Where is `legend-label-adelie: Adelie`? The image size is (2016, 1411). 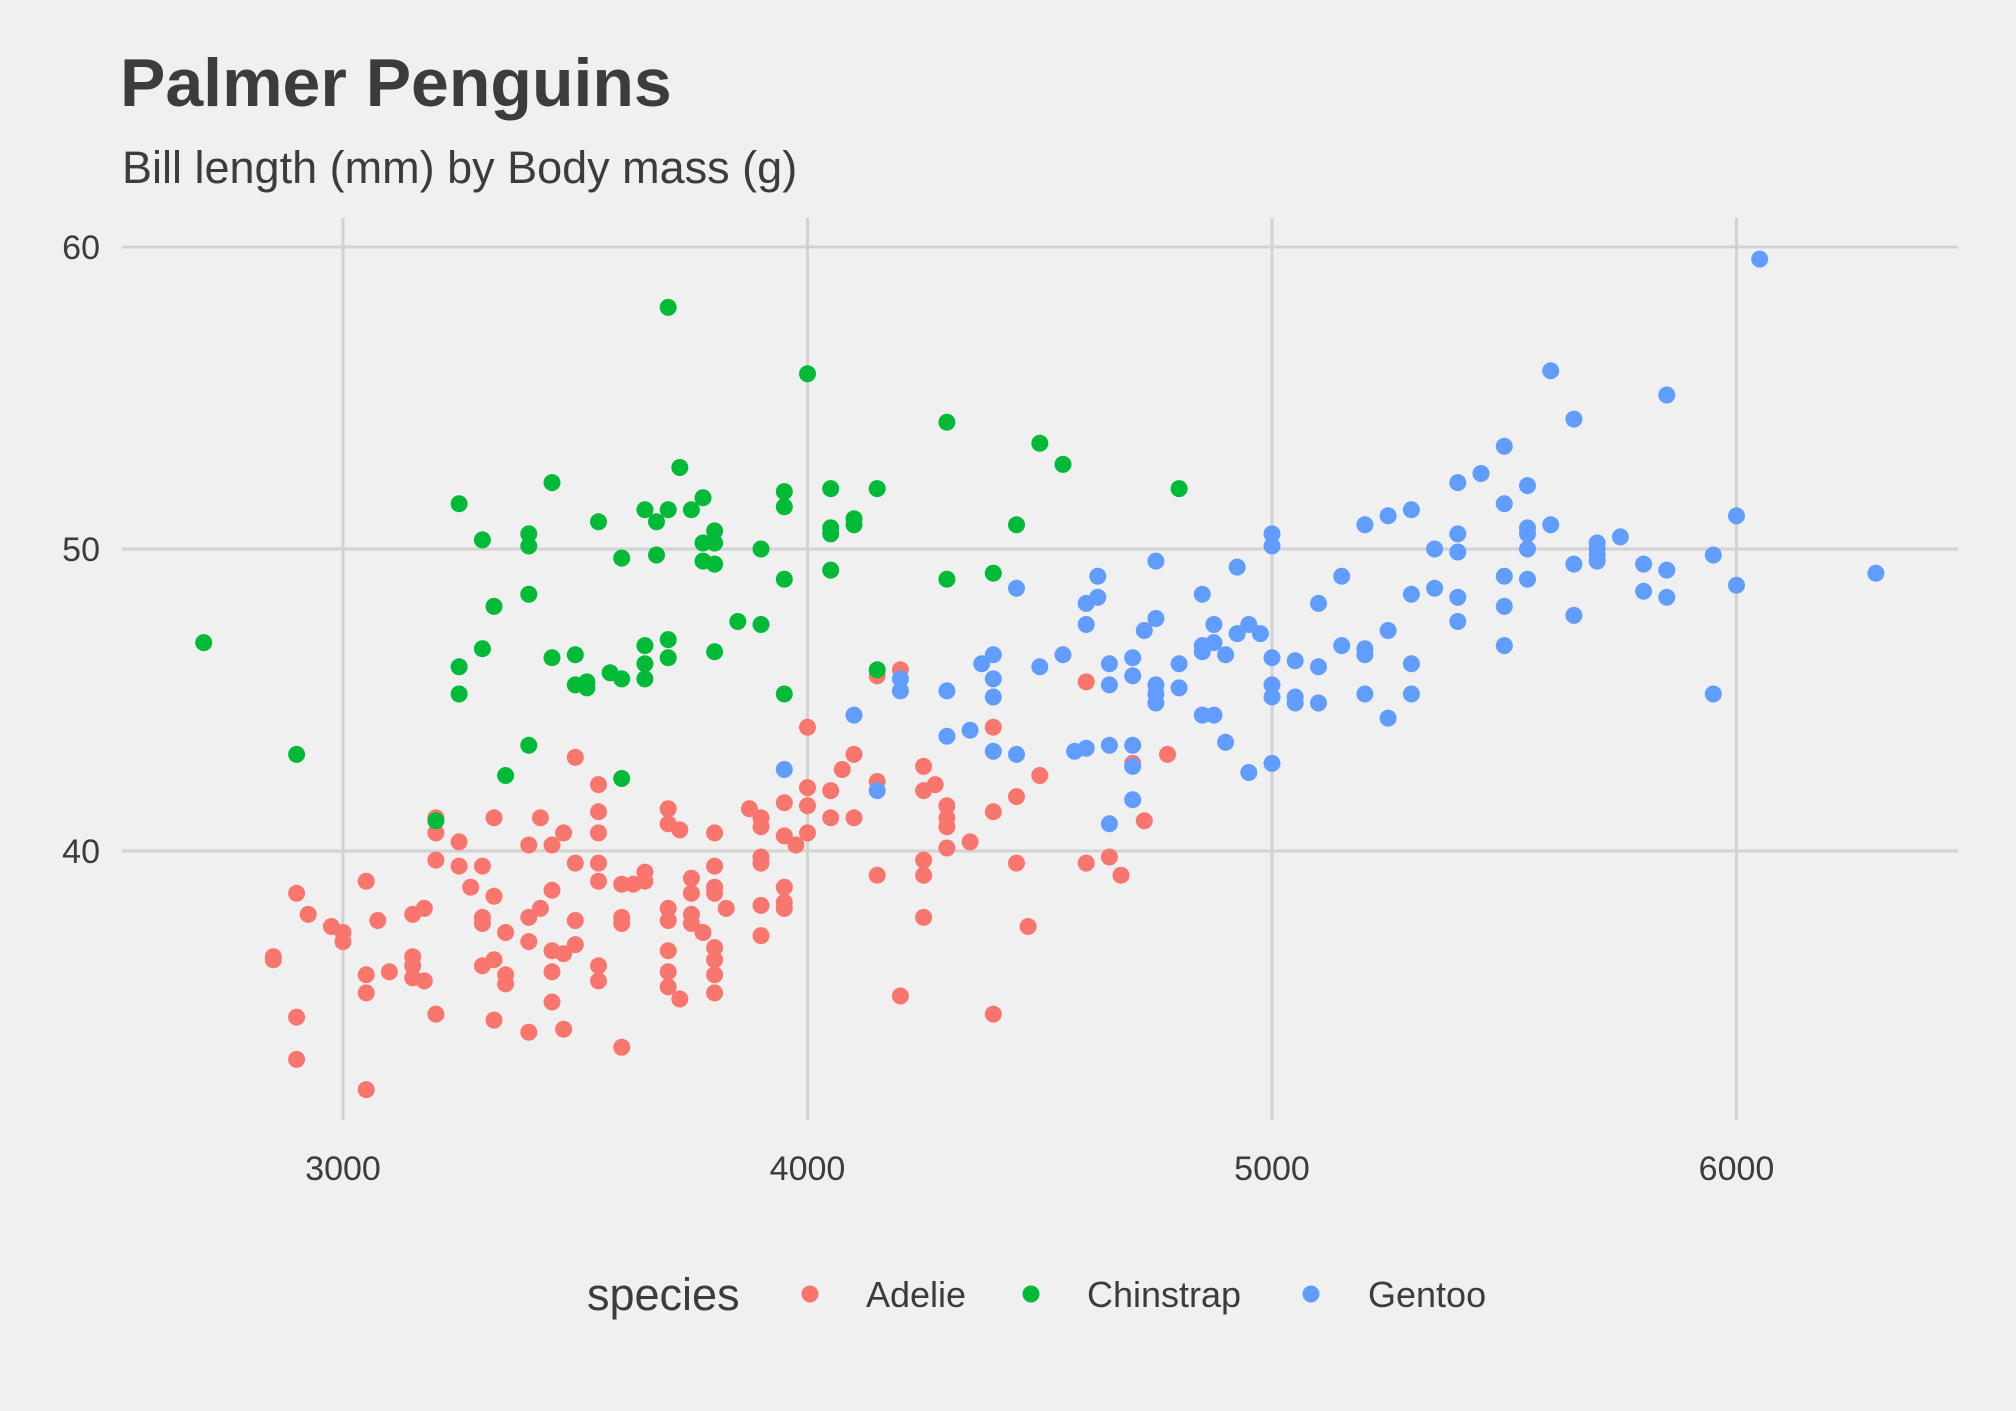 legend-label-adelie: Adelie is located at coordinates (916, 1294).